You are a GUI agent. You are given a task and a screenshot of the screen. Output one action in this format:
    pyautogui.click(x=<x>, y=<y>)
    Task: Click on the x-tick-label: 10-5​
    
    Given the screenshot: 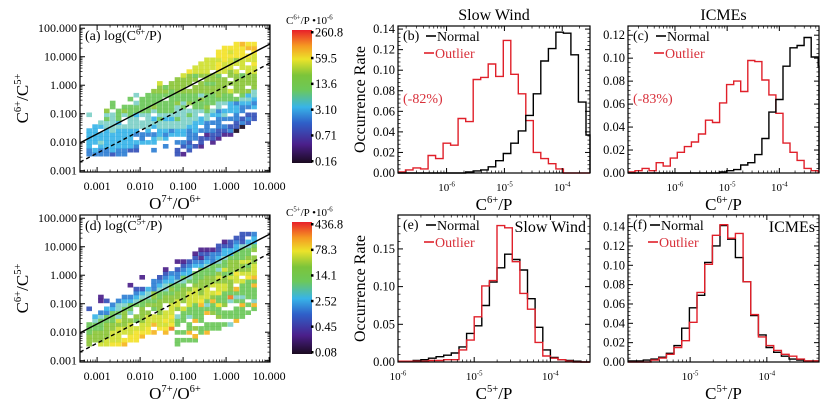 What is the action you would take?
    pyautogui.click(x=474, y=377)
    